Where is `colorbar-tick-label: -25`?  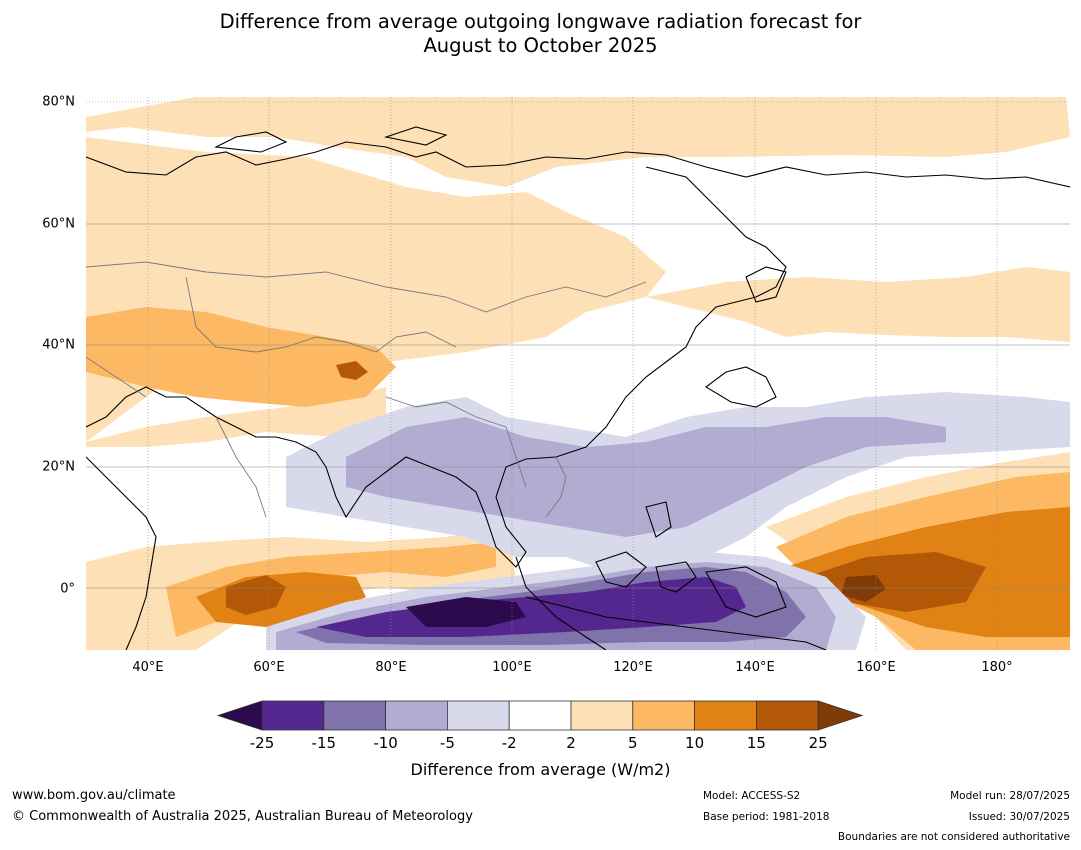 colorbar-tick-label: -25 is located at coordinates (262, 743).